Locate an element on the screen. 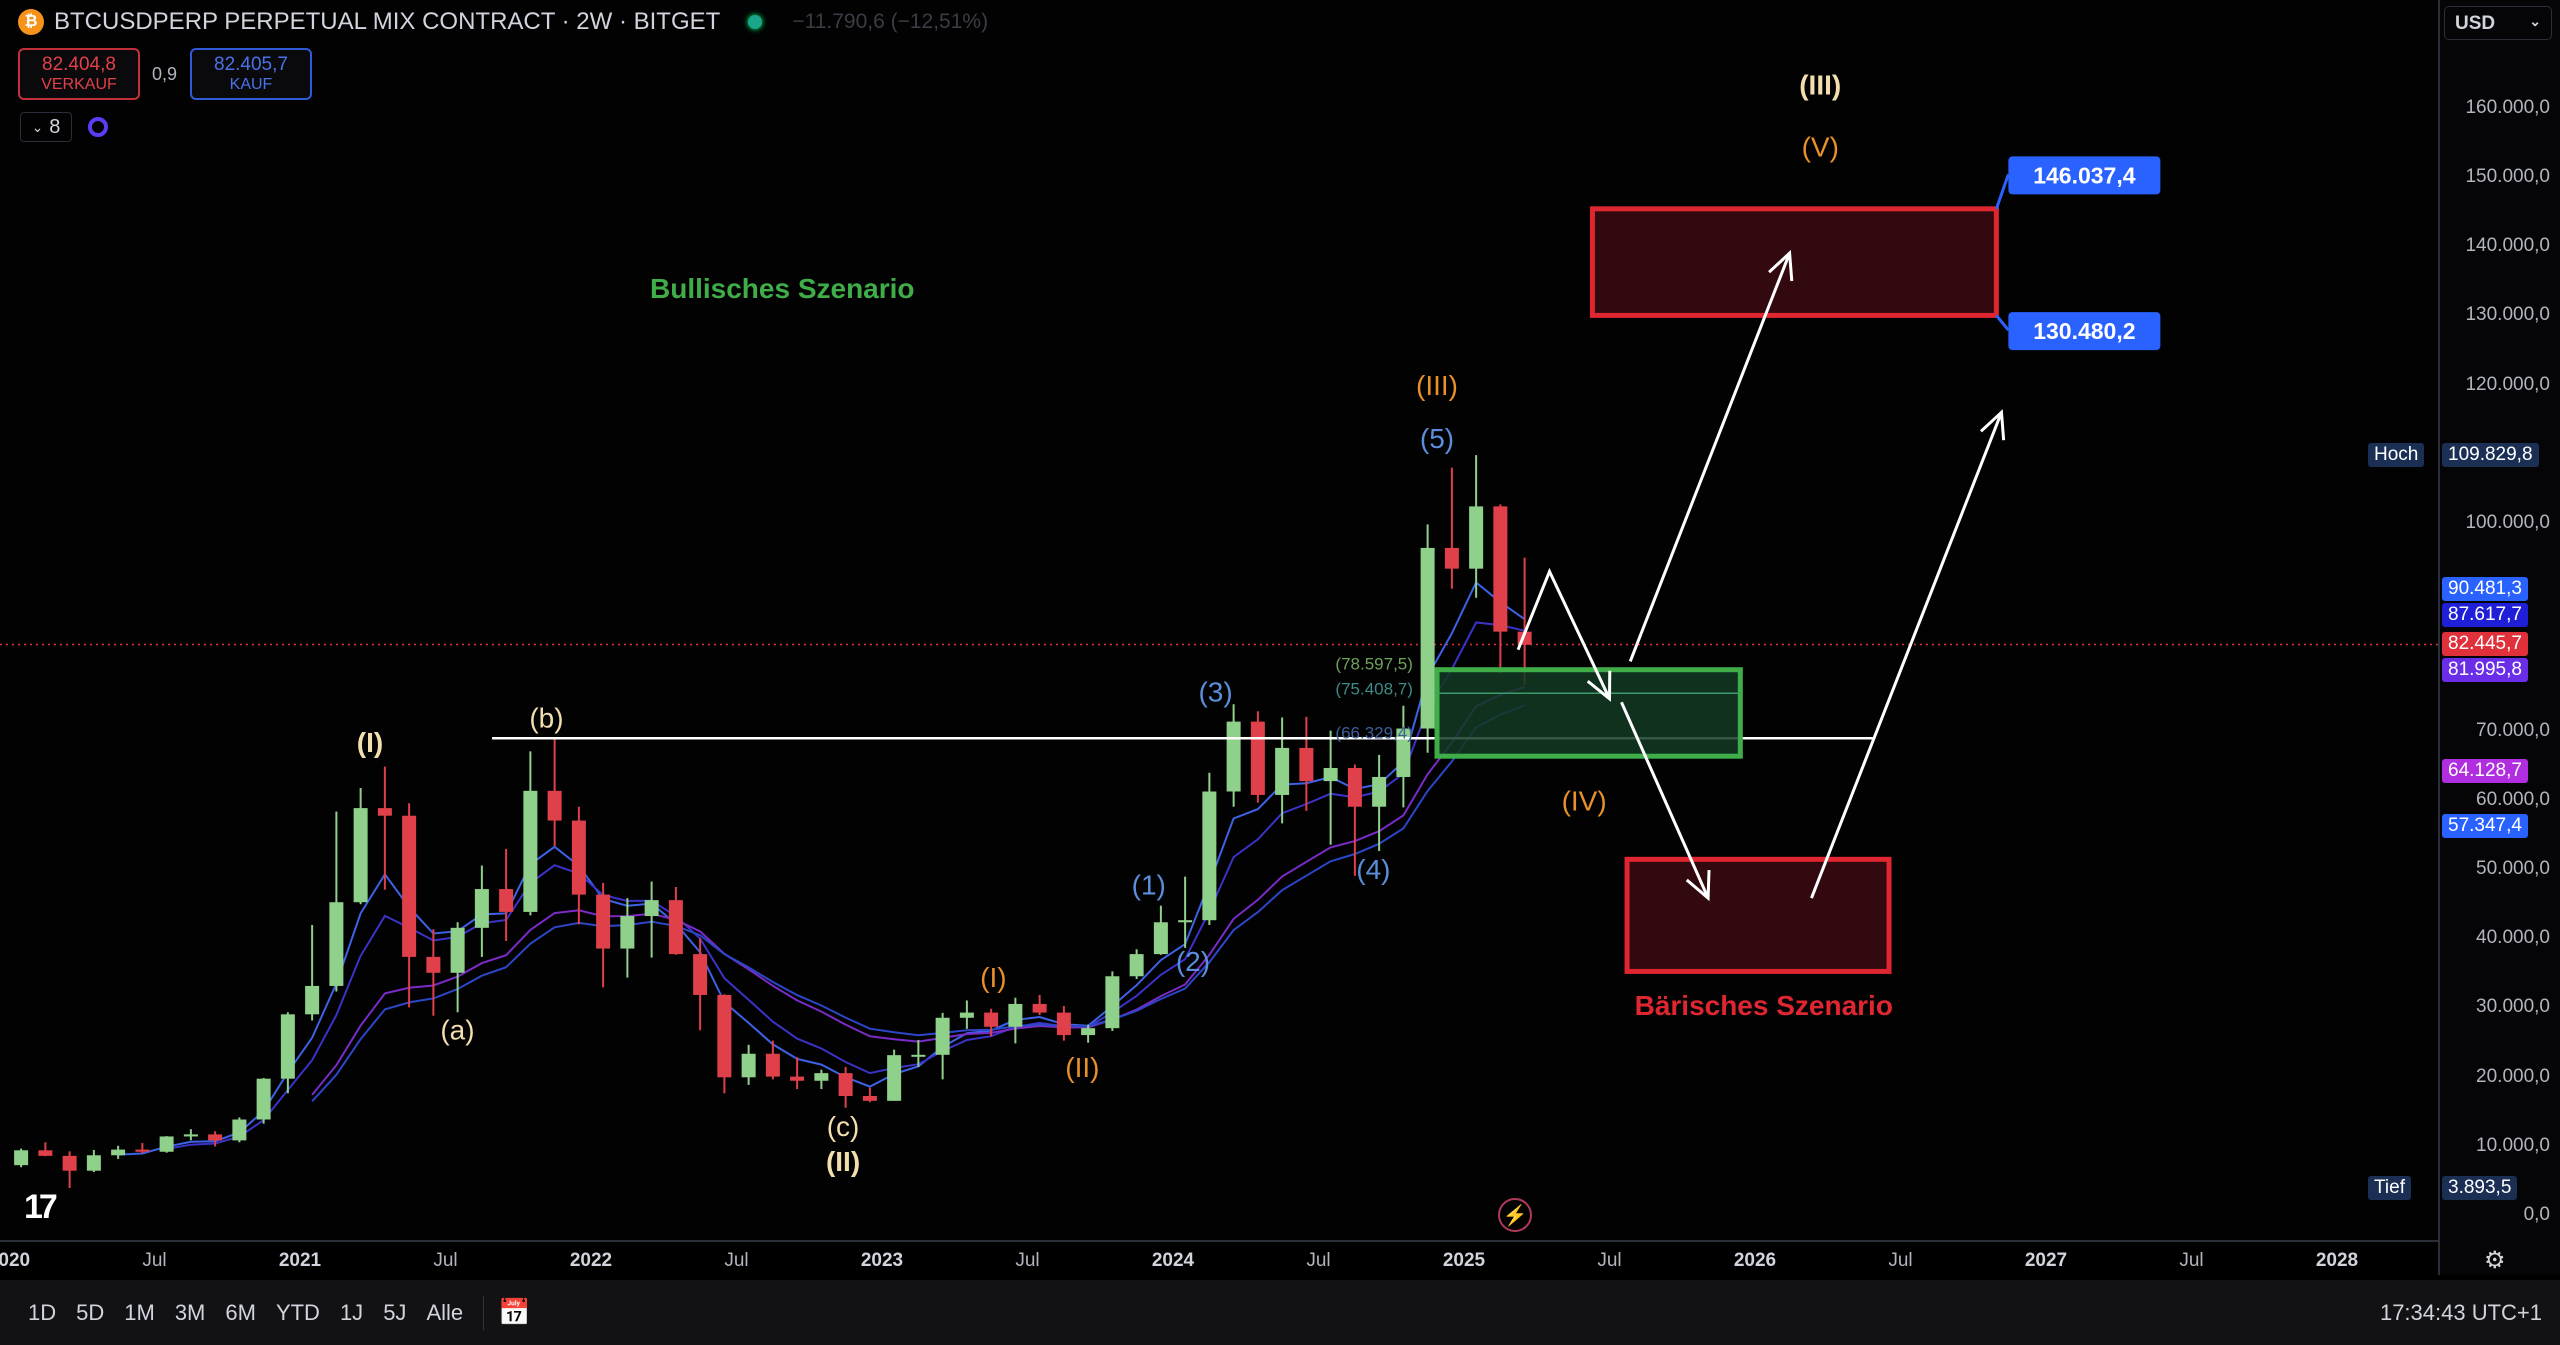 Image resolution: width=2560 pixels, height=1345 pixels. wave-label: Bärisches Szenario is located at coordinates (1764, 1005).